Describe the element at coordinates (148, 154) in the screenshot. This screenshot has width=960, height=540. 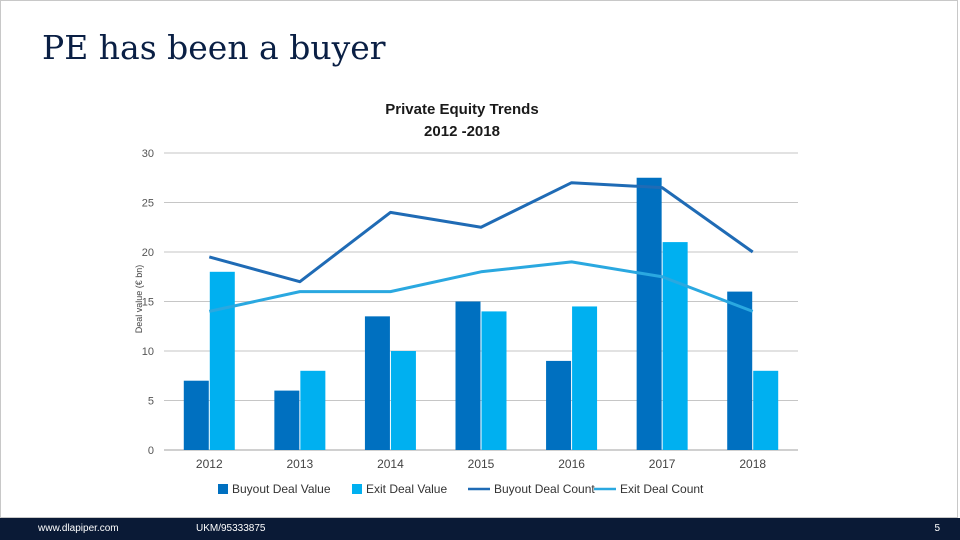
I see `y-tick-label: 30` at that location.